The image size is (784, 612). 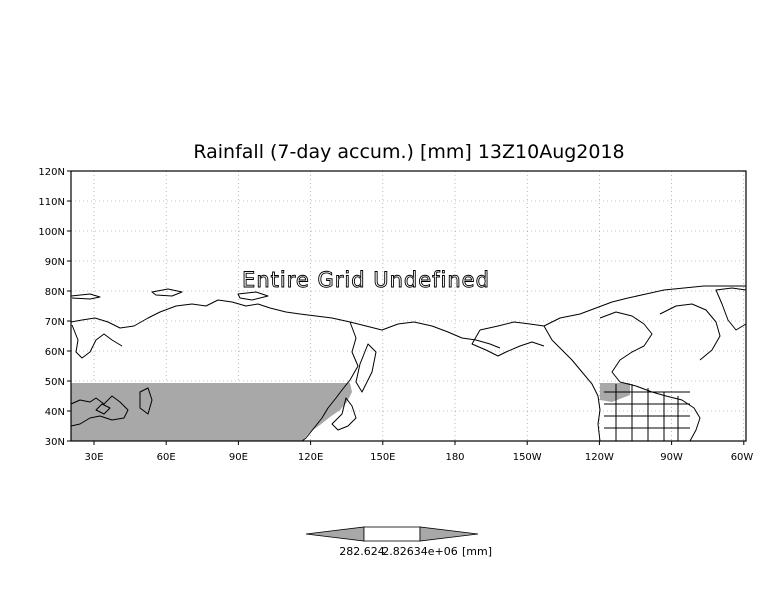 I want to click on lat-tick-label: 40N, so click(x=55, y=412).